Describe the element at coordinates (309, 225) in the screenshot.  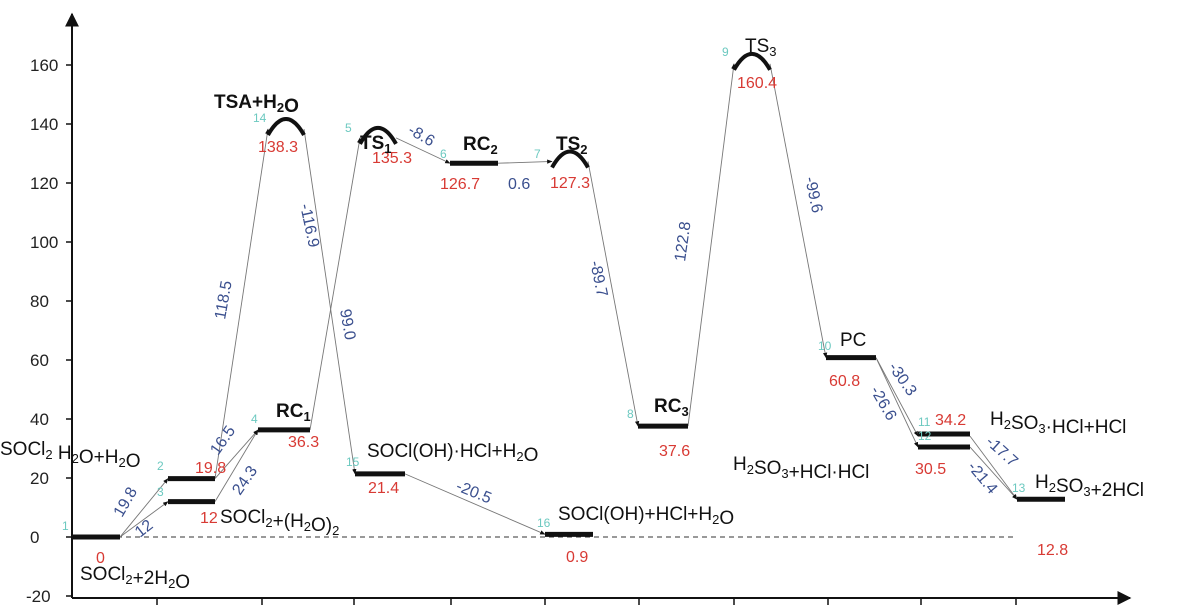
I see `transition-delta-label: -116.9` at that location.